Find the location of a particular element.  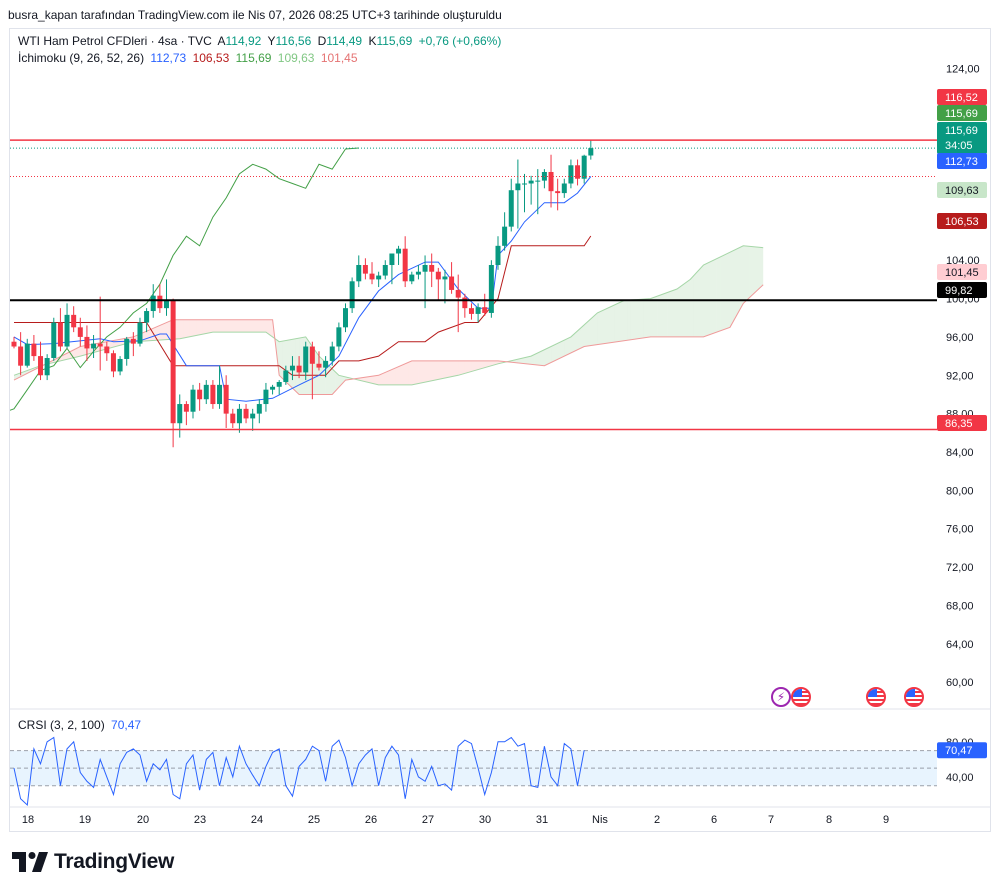

time-axis-label: 27 is located at coordinates (428, 820).